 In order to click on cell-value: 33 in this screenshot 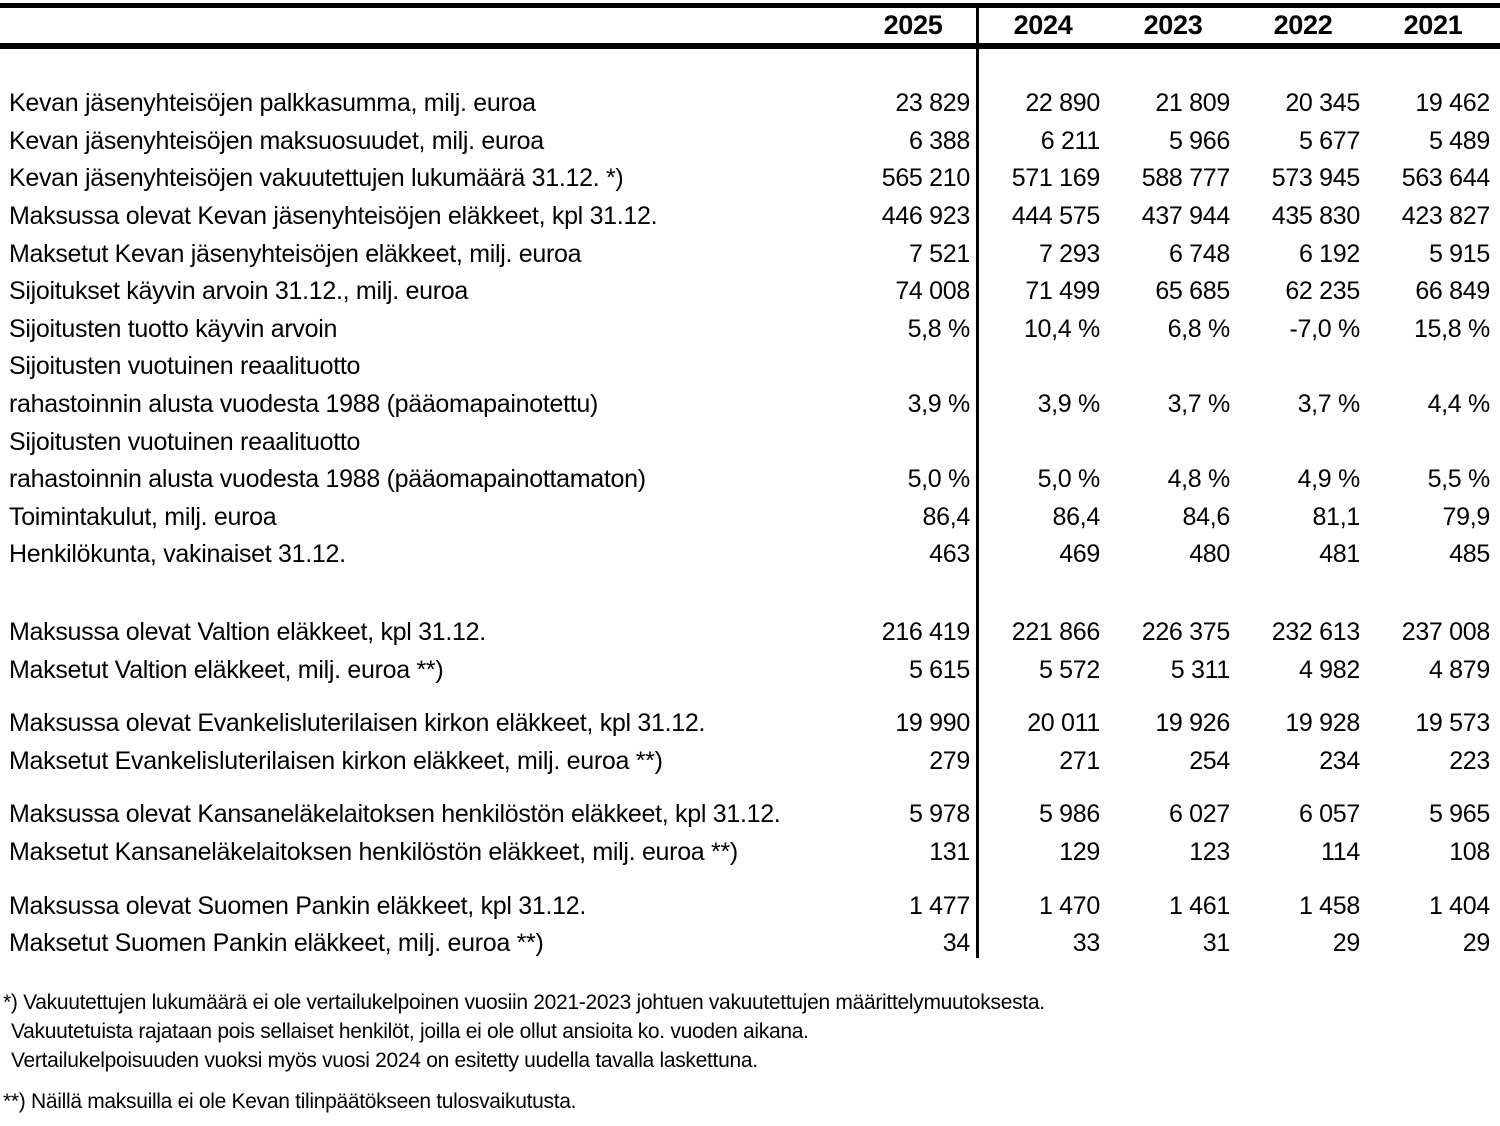, I will do `click(1086, 943)`.